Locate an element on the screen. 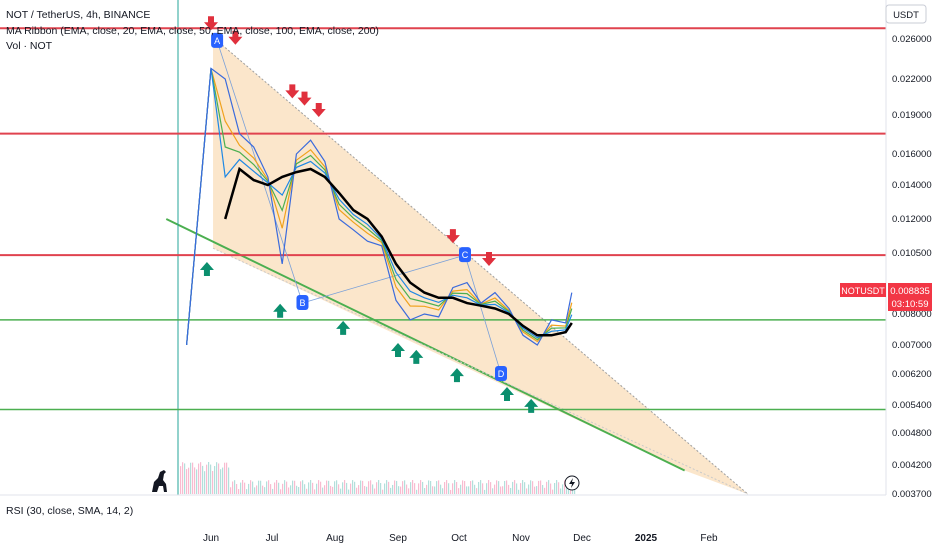  last-price-symbol: NOTUSDT is located at coordinates (863, 291).